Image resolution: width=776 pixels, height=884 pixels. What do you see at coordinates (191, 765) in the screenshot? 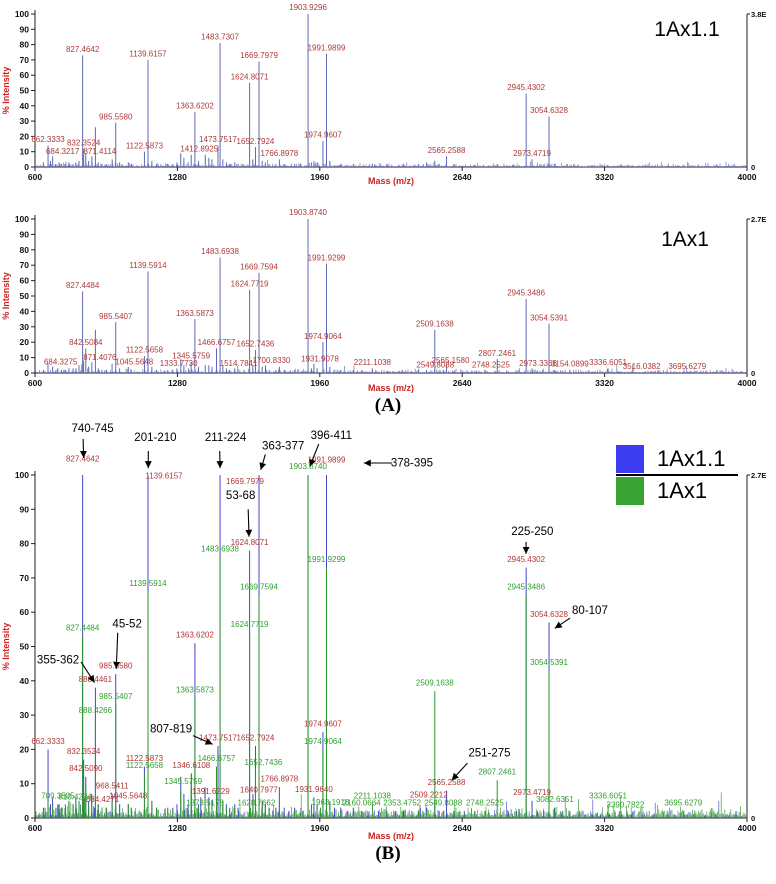
I see `svg-text: 1346.6108` at bounding box center [191, 765].